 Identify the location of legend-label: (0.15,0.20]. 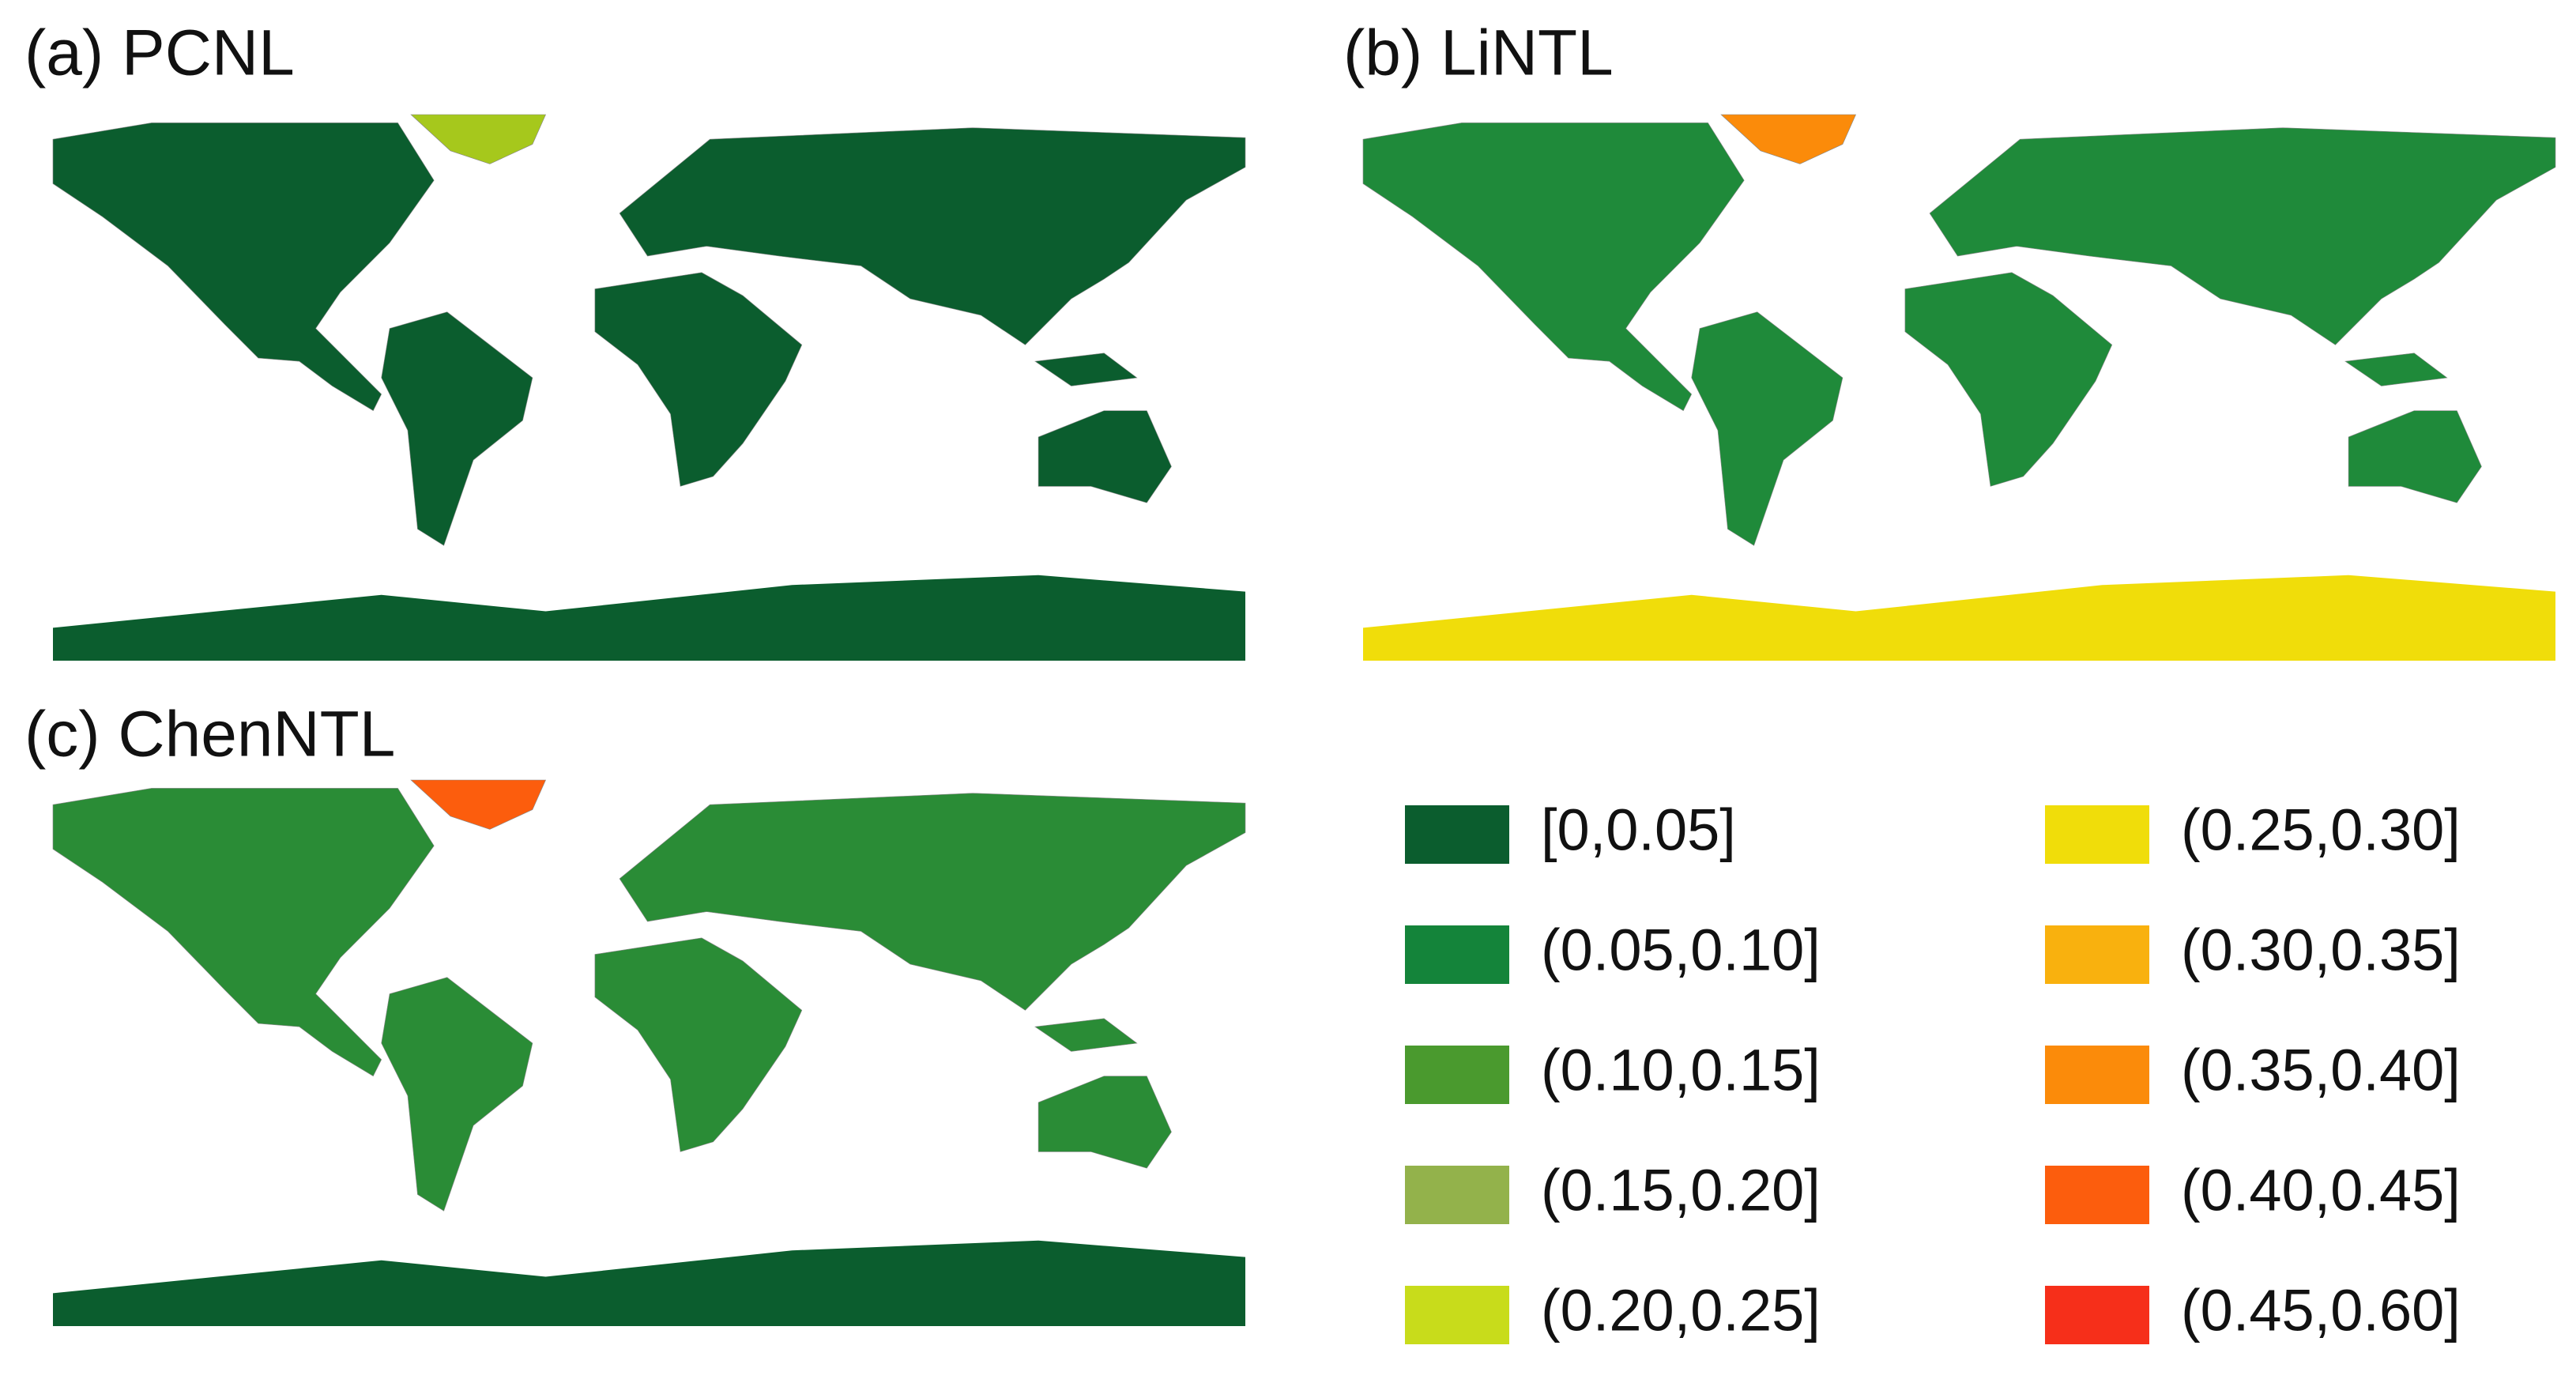
(1681, 1190).